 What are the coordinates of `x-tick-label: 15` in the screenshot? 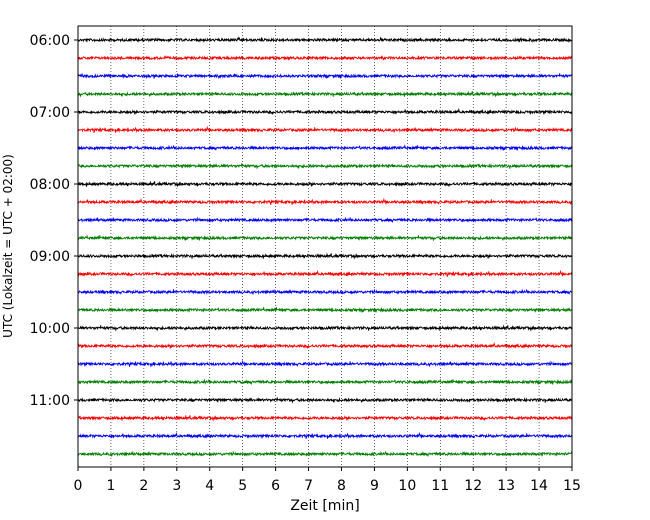 It's located at (572, 486).